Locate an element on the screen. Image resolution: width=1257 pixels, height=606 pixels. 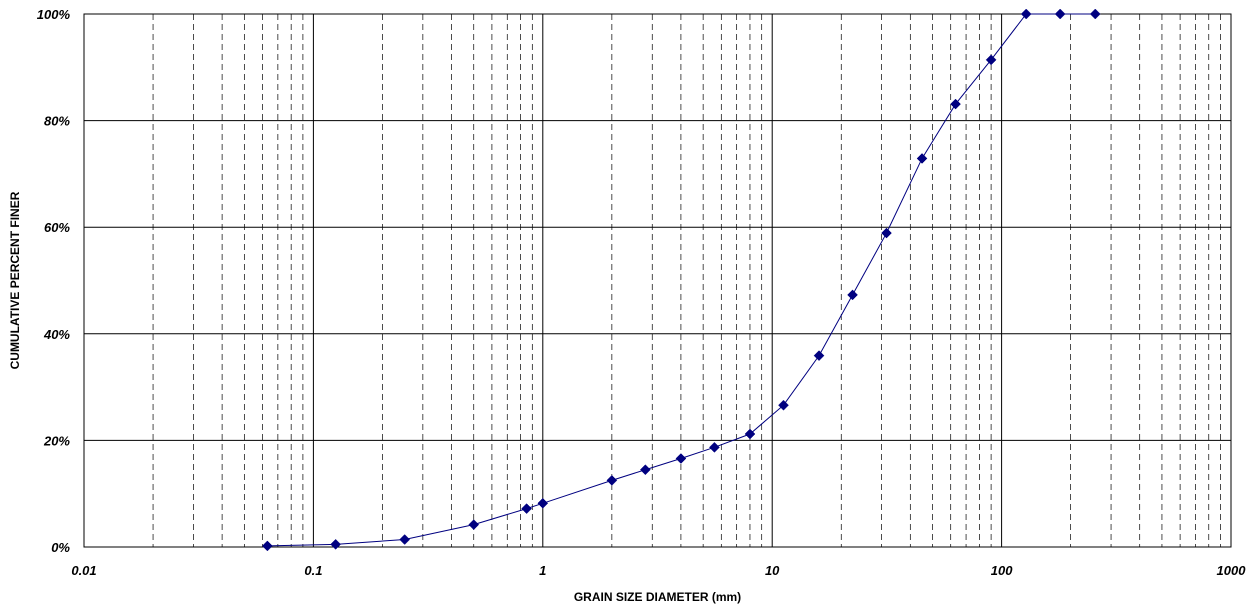
y-axis-title: CUMULATIVE PERCENT FINER is located at coordinates (15, 280).